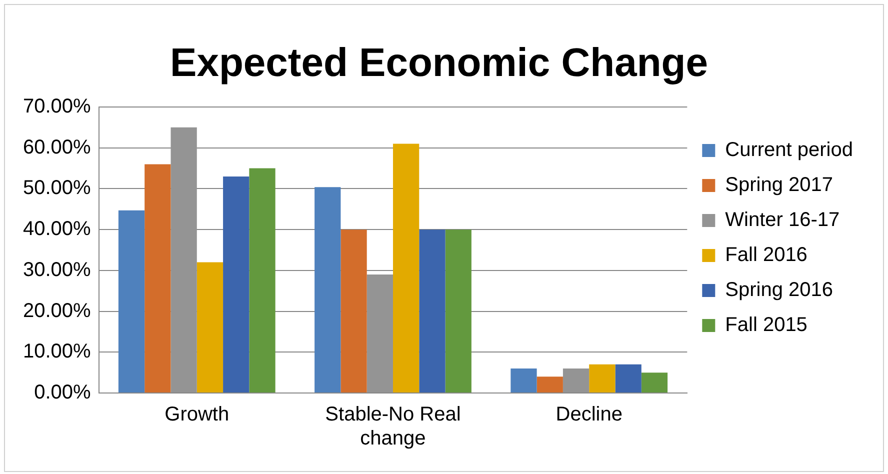 This screenshot has height=474, width=888. Describe the element at coordinates (57, 311) in the screenshot. I see `y-tick-label: 20.00%` at that location.